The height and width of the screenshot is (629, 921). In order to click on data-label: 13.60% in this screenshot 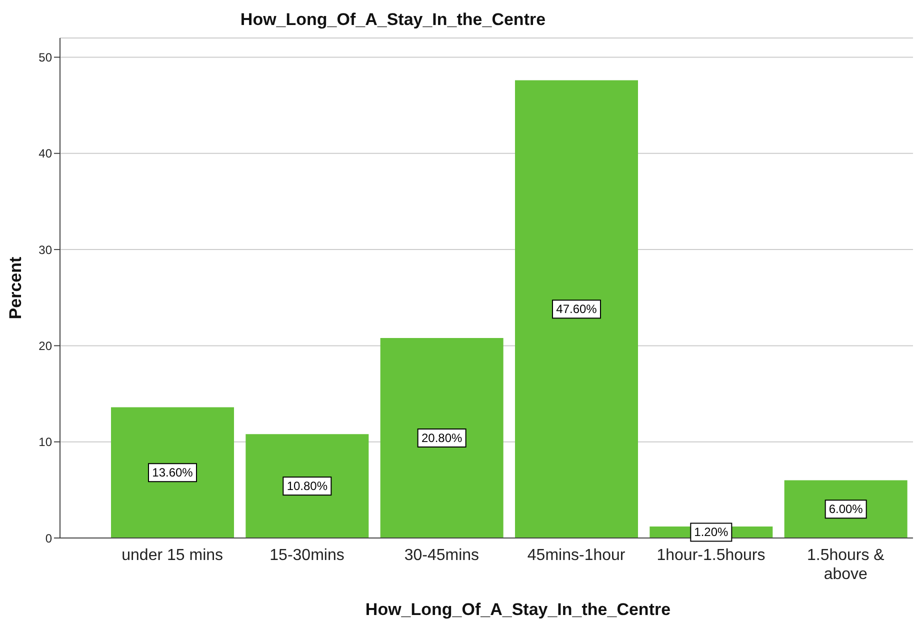, I will do `click(173, 473)`.